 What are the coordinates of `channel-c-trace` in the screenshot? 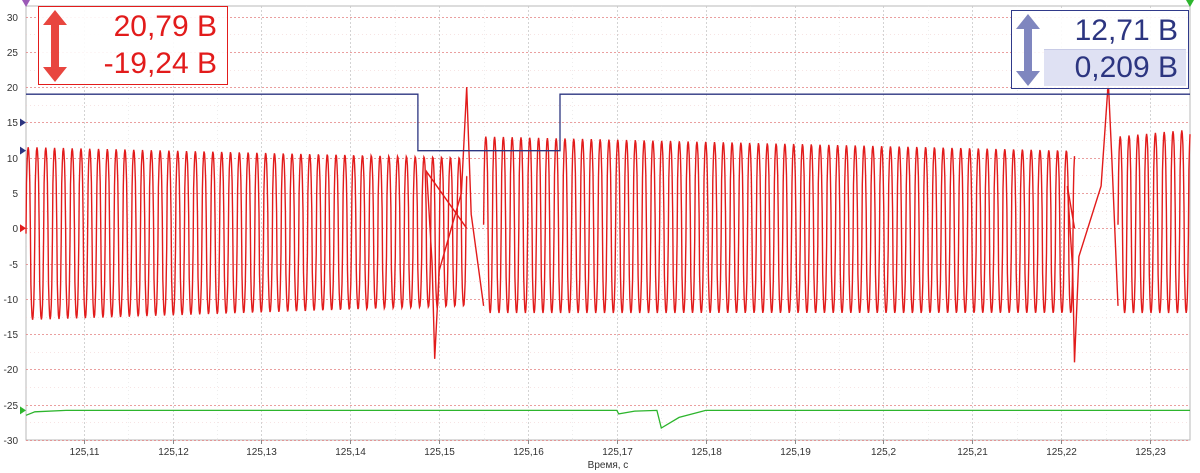 It's located at (607, 419).